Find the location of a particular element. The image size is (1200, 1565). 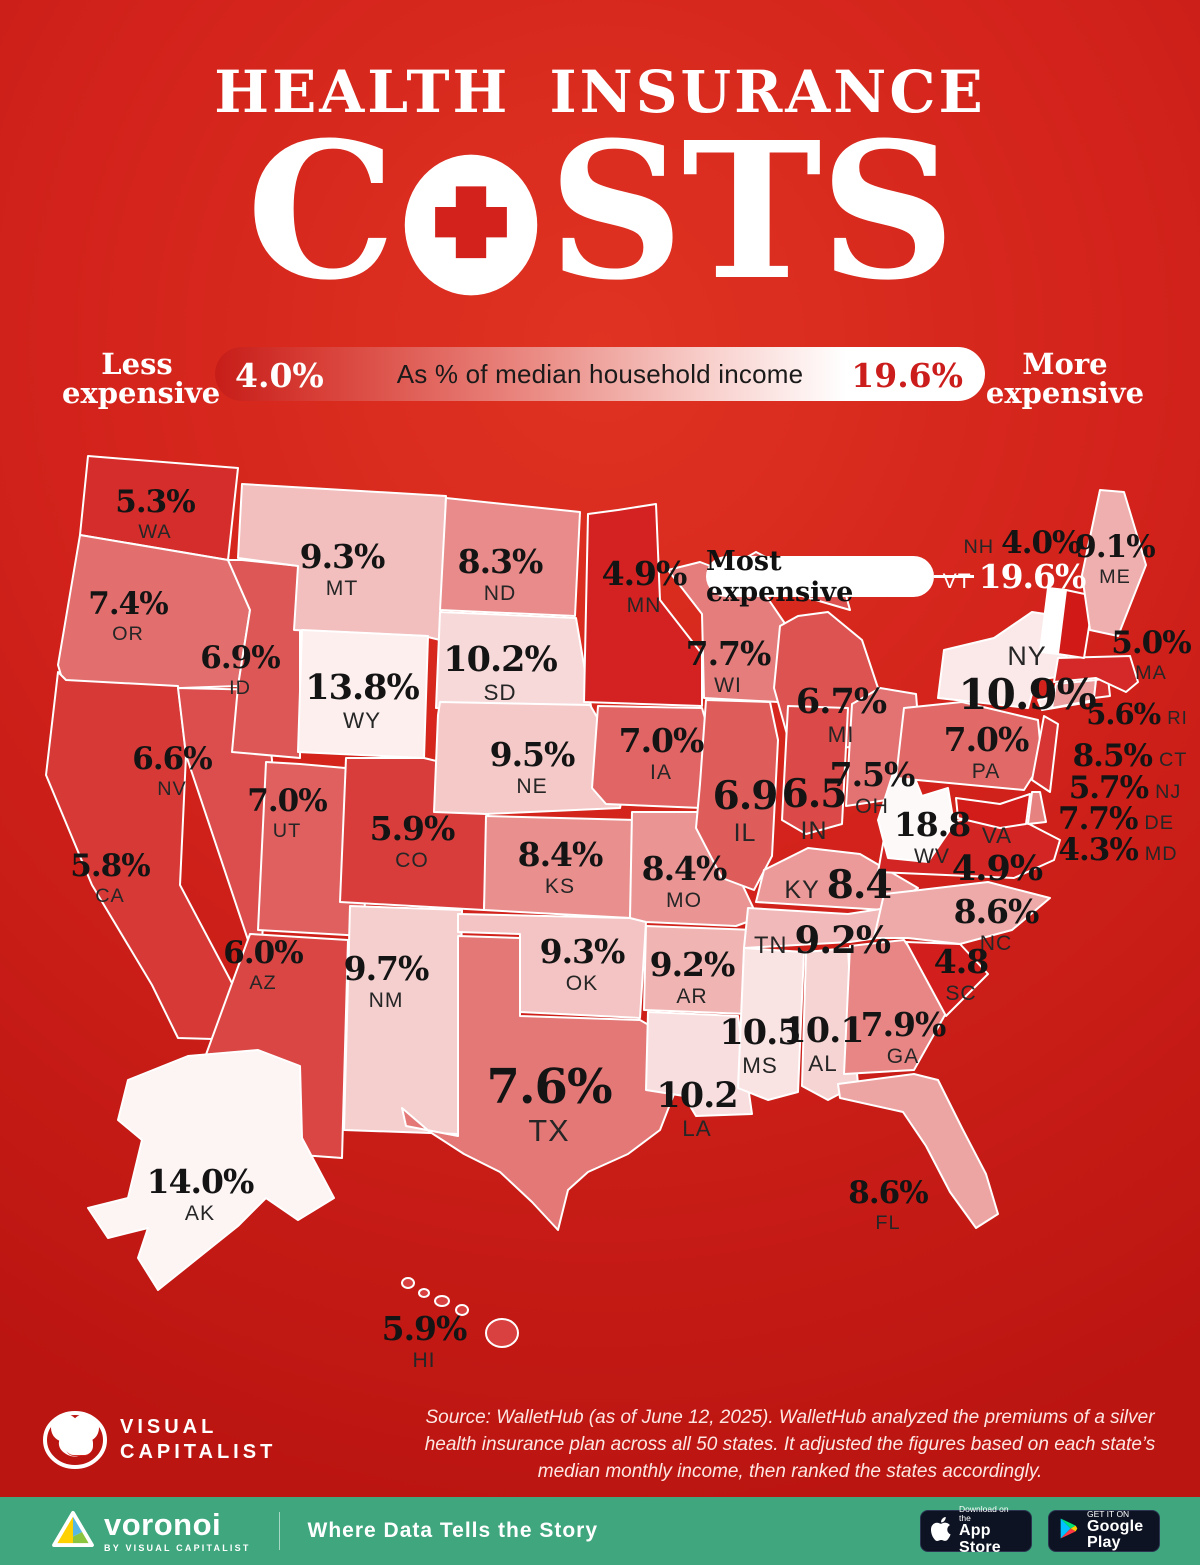

state-label-AR: 9.2% AR is located at coordinates (692, 976).